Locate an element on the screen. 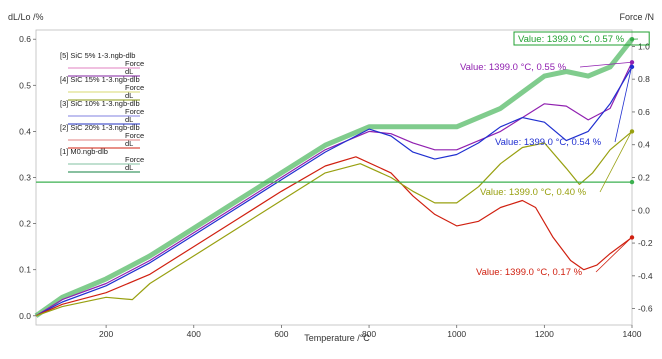 This screenshot has width=662, height=359. x-tick-label: 1200 is located at coordinates (544, 334).